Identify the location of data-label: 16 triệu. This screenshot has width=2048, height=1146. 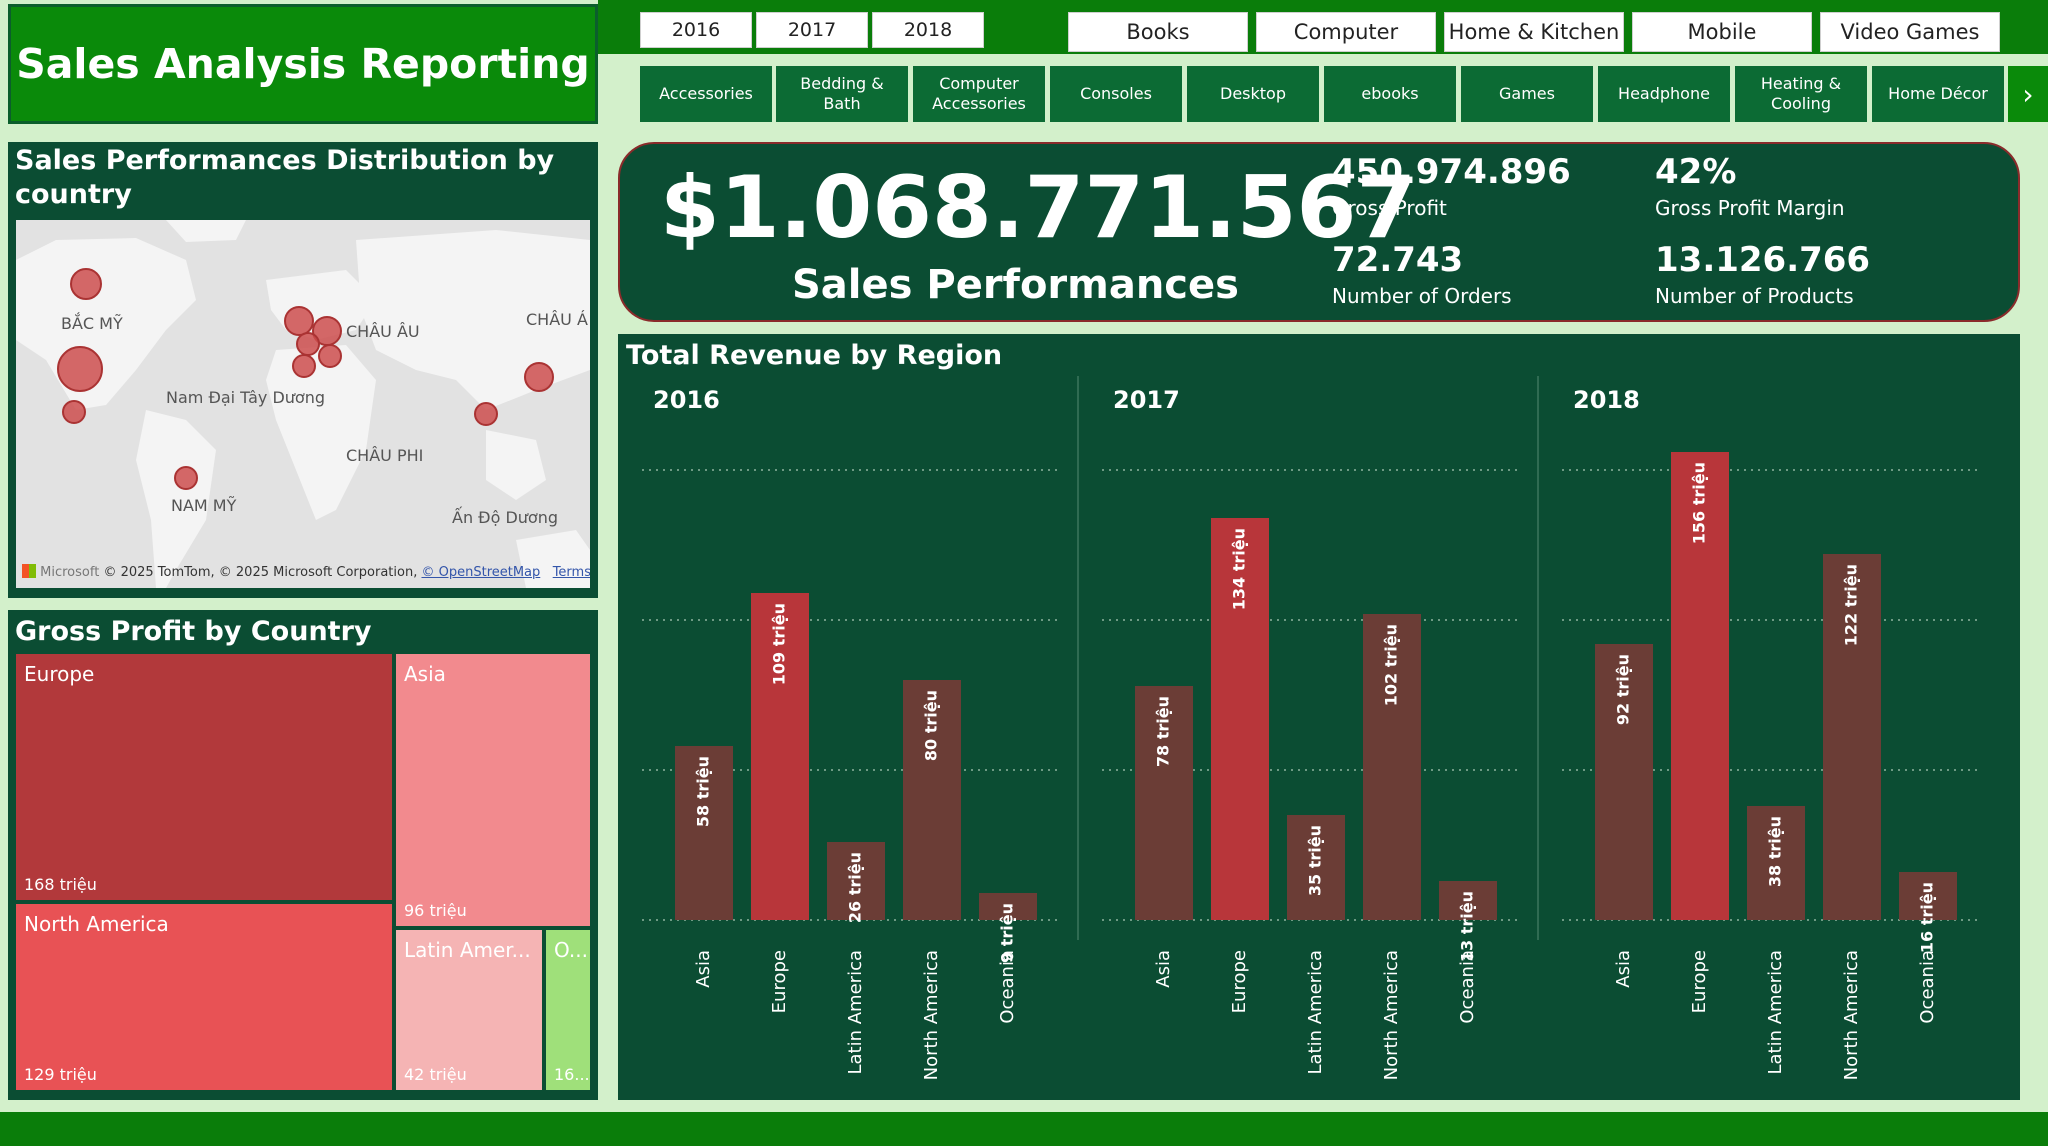
(1927, 917).